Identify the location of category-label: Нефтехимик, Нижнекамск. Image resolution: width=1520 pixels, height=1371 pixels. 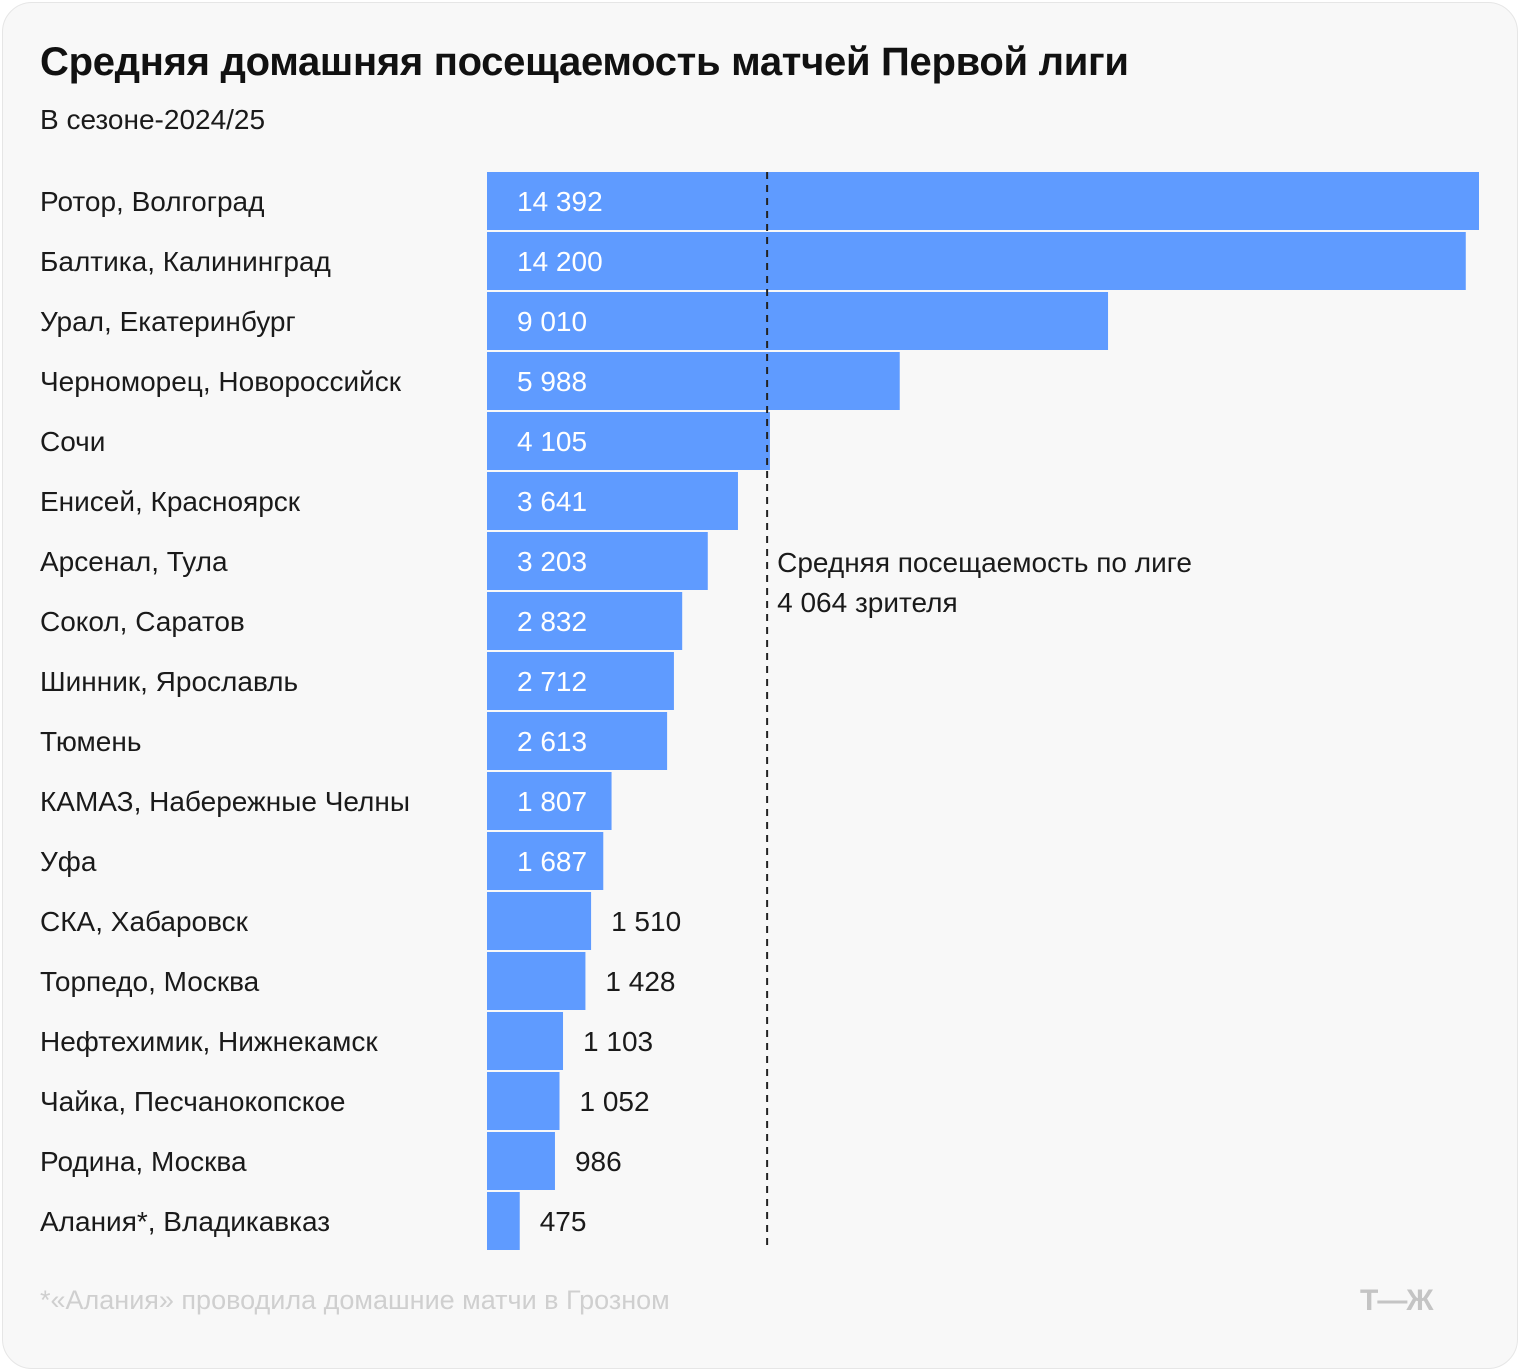
(209, 1041).